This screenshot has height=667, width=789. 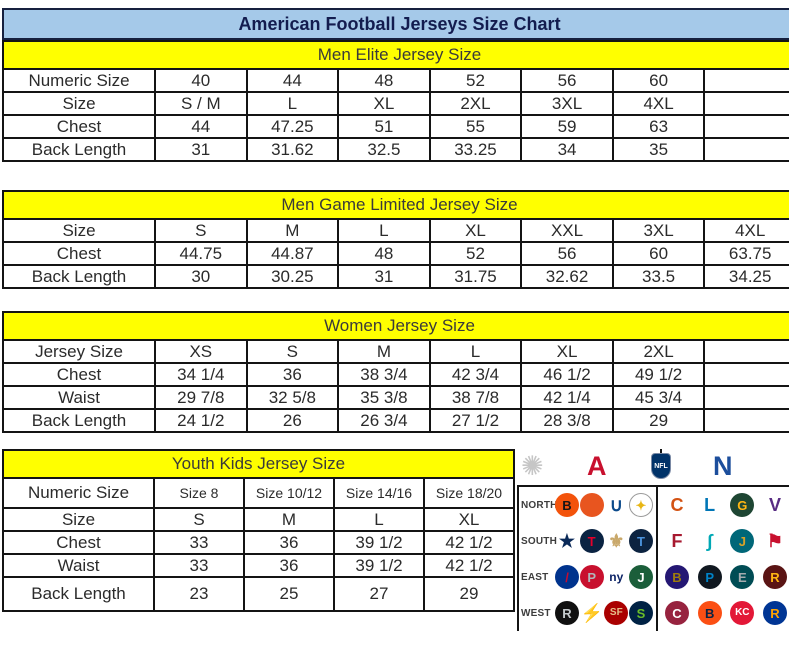 What do you see at coordinates (384, 126) in the screenshot?
I see `size-cell: 51` at bounding box center [384, 126].